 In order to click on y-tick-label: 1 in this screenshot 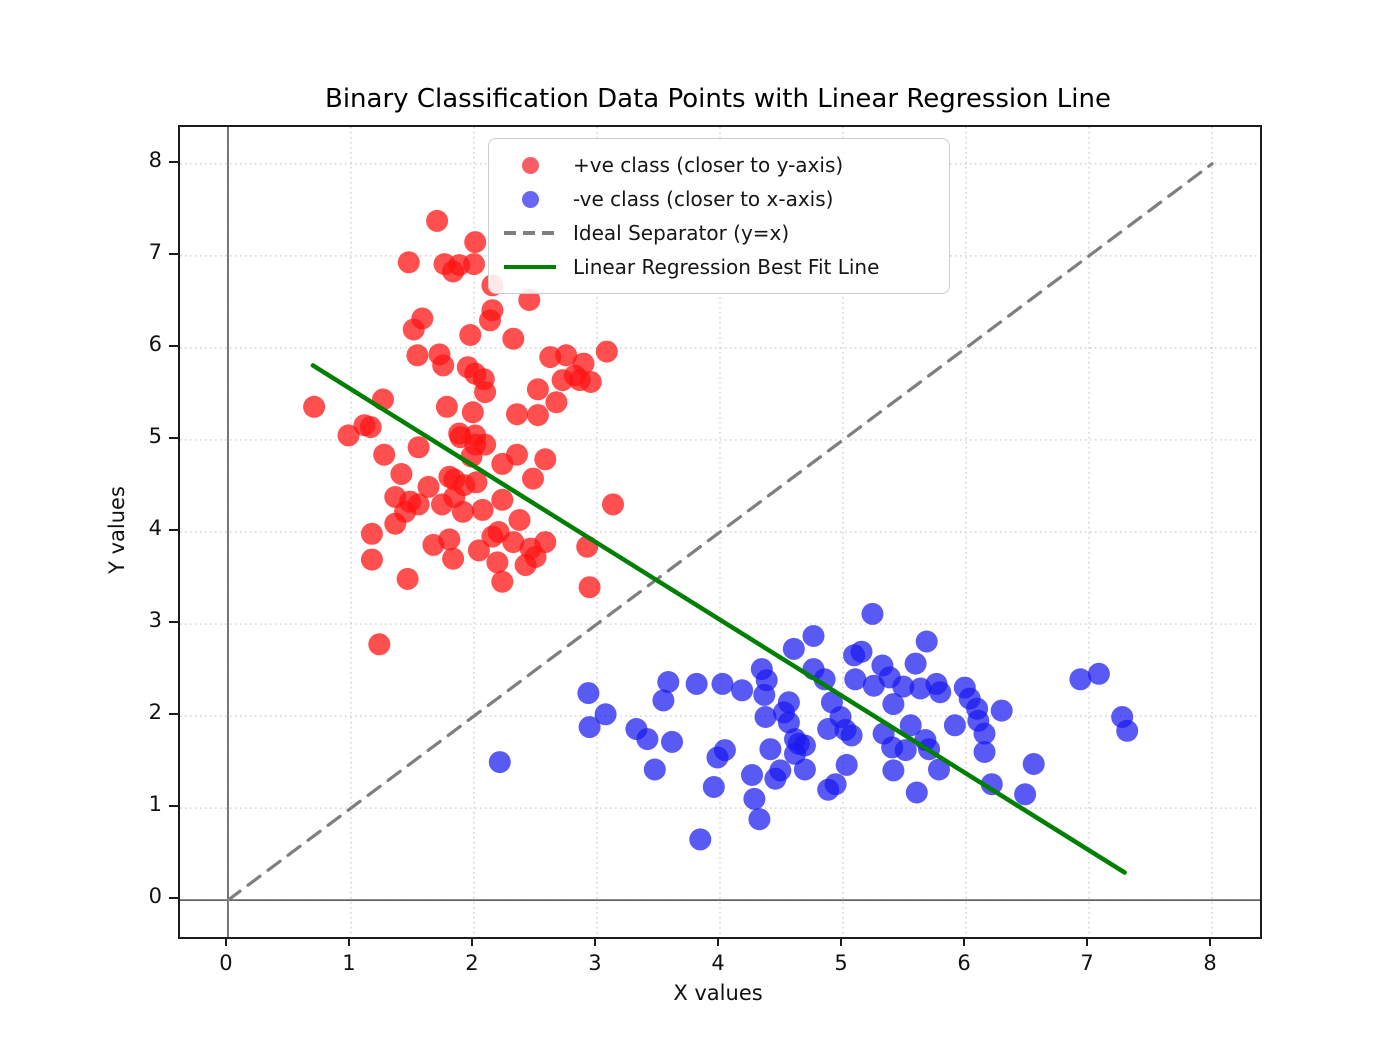, I will do `click(155, 804)`.